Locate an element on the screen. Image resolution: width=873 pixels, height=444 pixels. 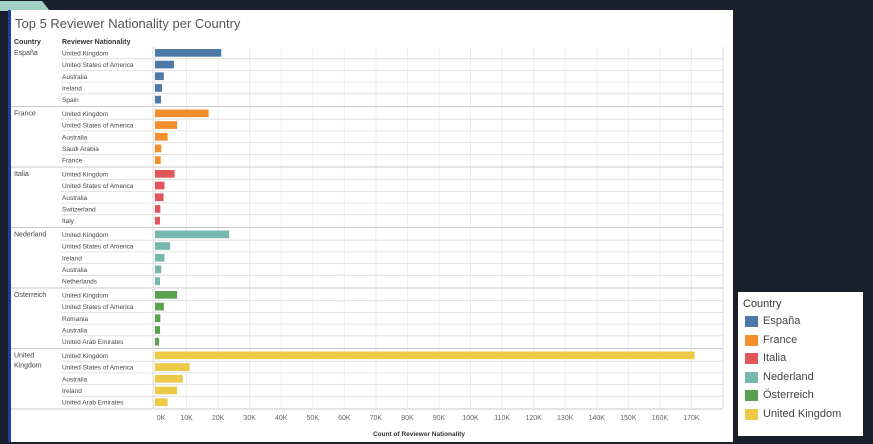
x-tick-label: 60K is located at coordinates (344, 418).